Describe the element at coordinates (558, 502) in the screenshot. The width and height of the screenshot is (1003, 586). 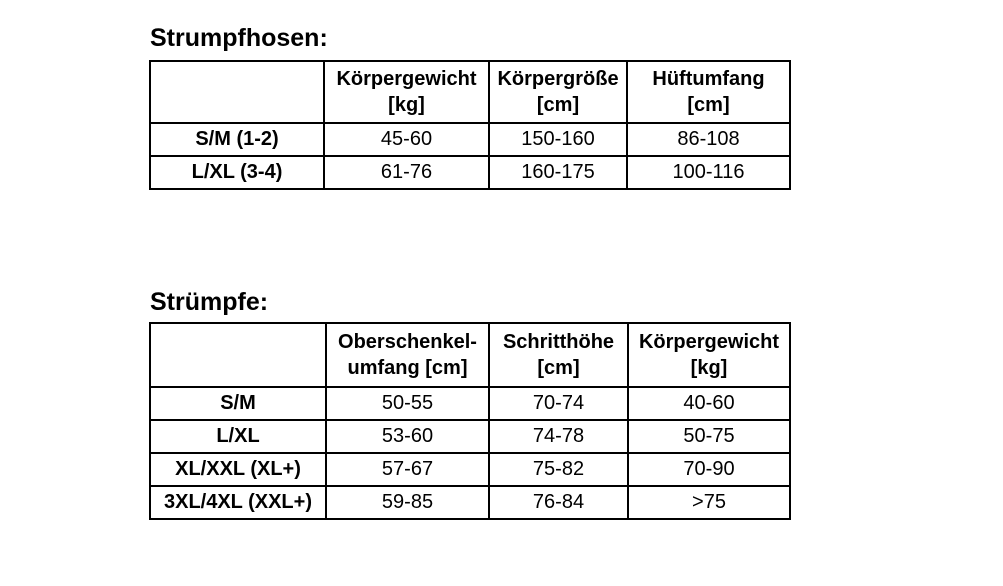
I see `cell-schritthoehe: 76-84` at that location.